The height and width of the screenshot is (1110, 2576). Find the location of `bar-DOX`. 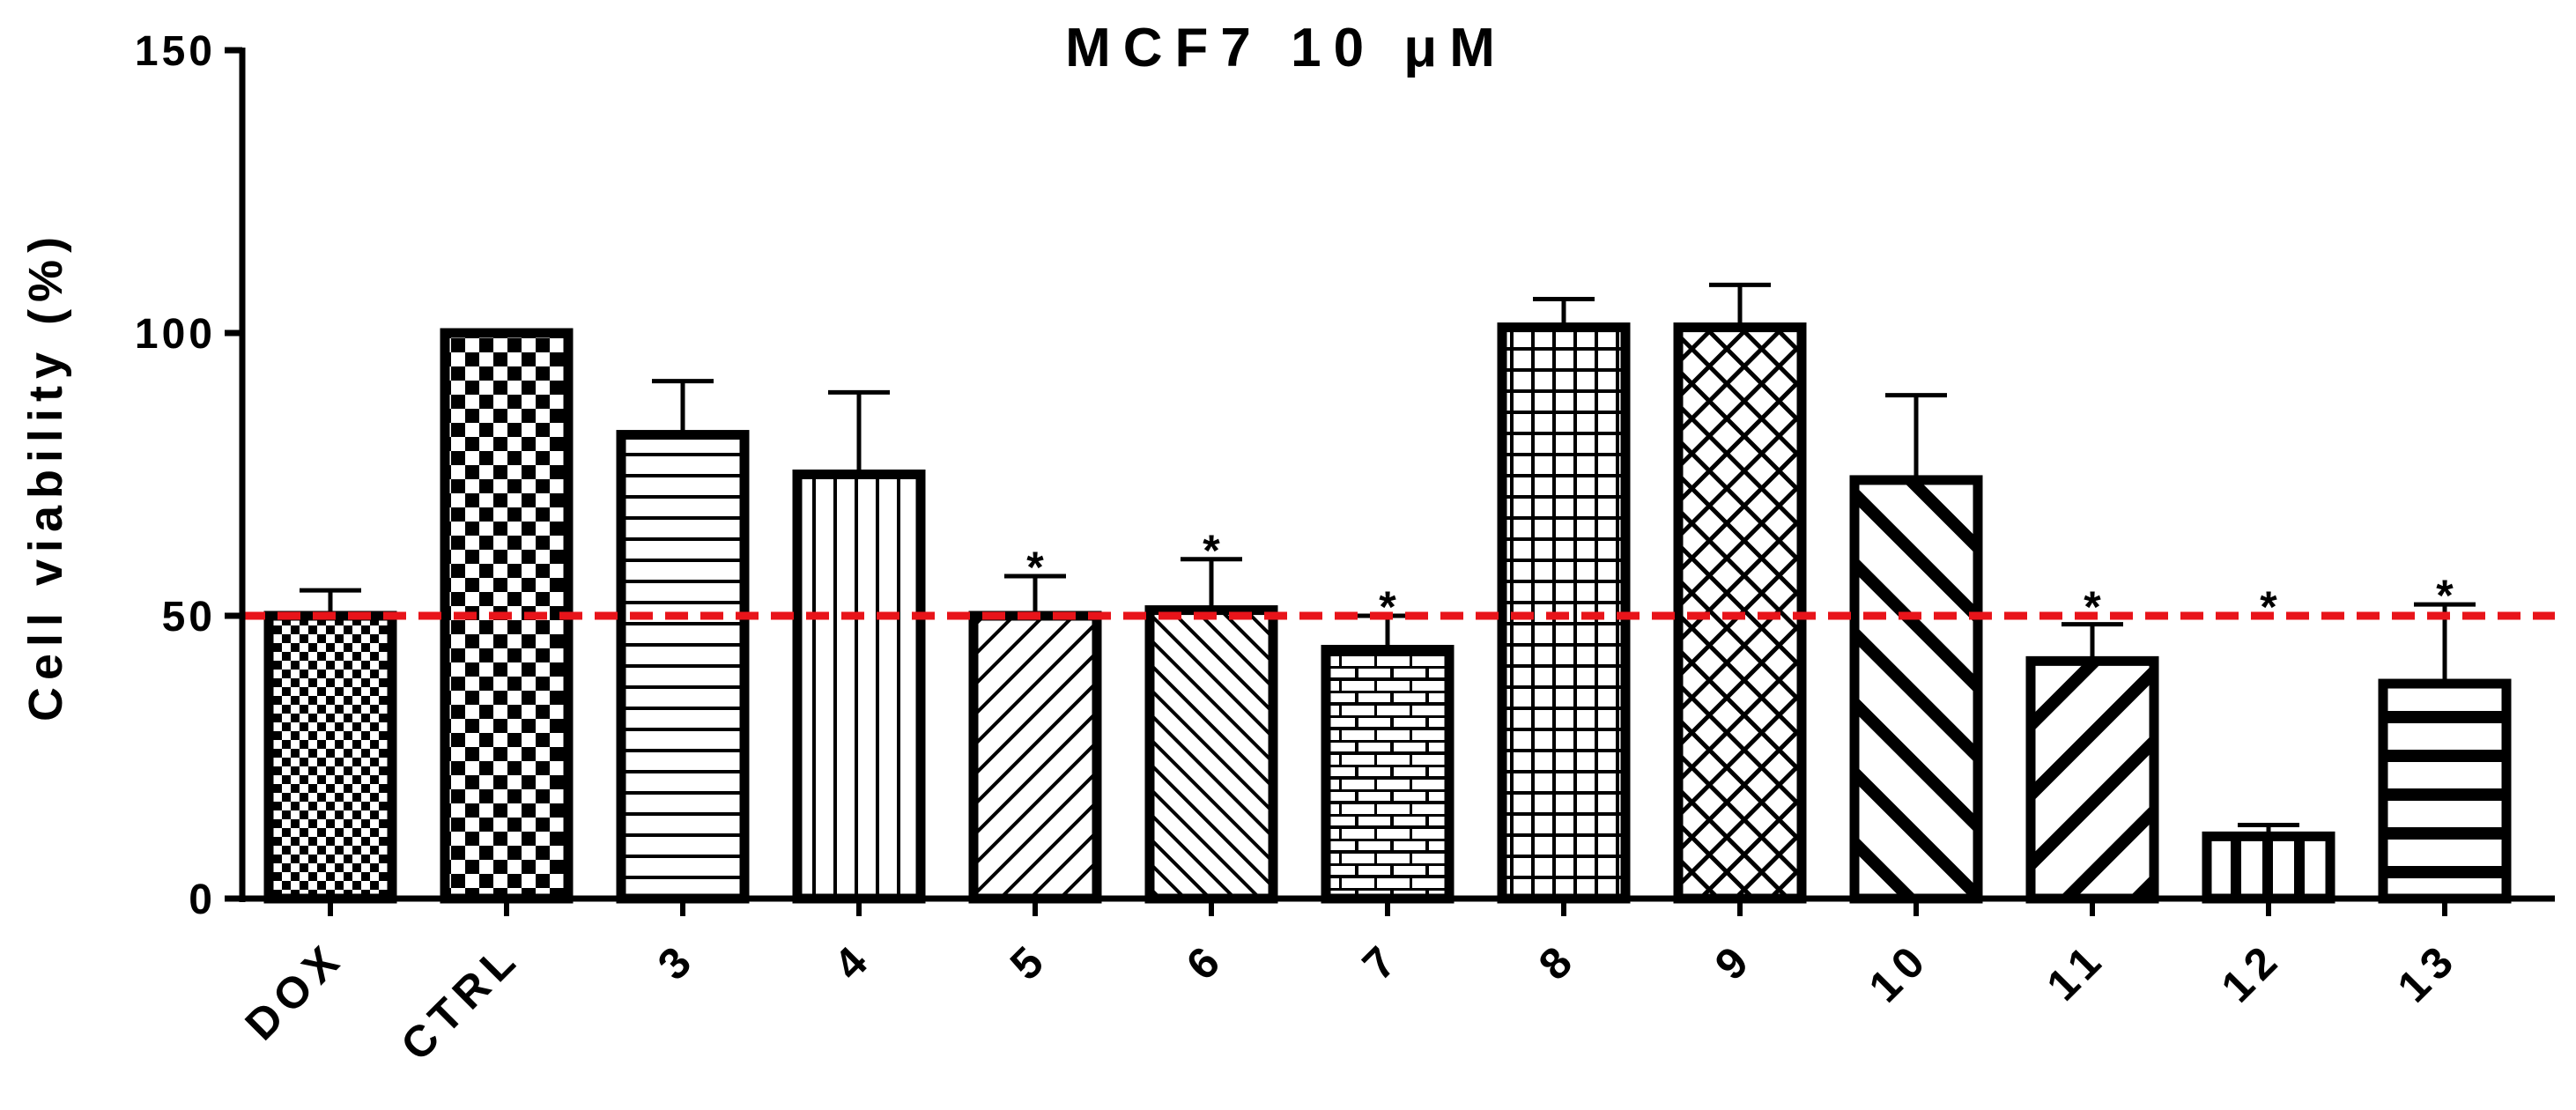

bar-DOX is located at coordinates (330, 757).